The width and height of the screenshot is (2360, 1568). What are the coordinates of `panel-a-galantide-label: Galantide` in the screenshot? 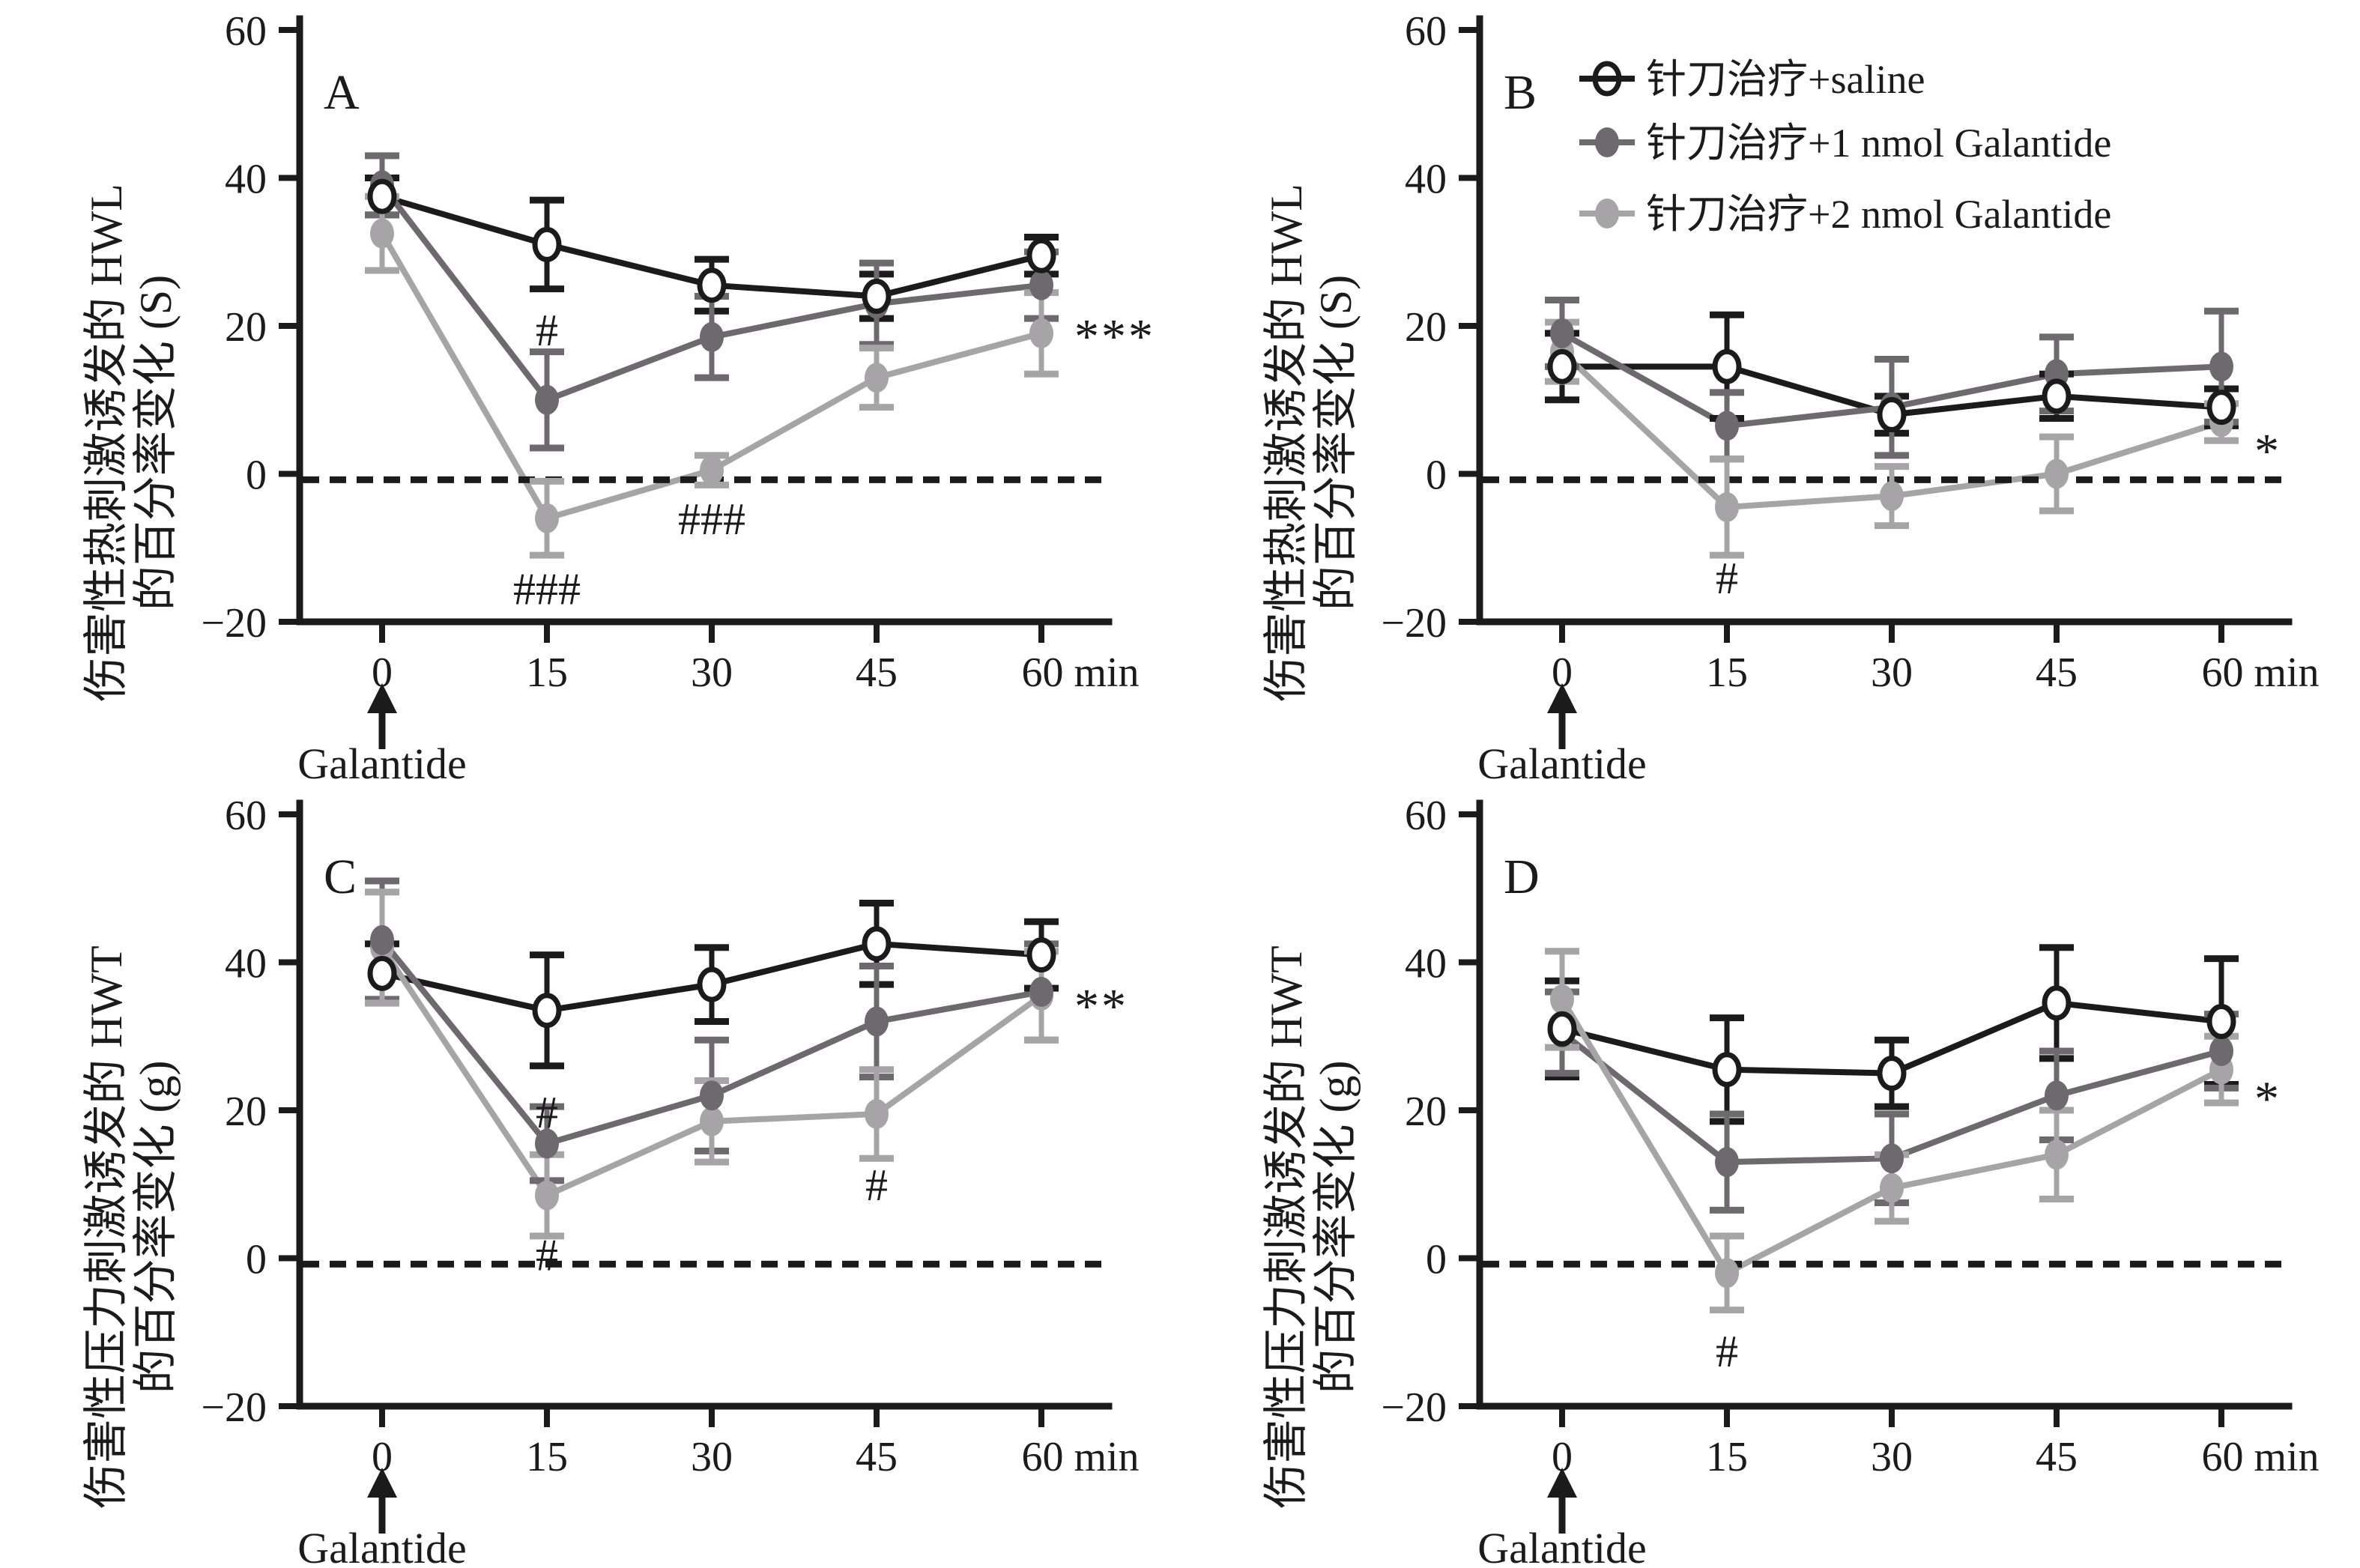 It's located at (382, 763).